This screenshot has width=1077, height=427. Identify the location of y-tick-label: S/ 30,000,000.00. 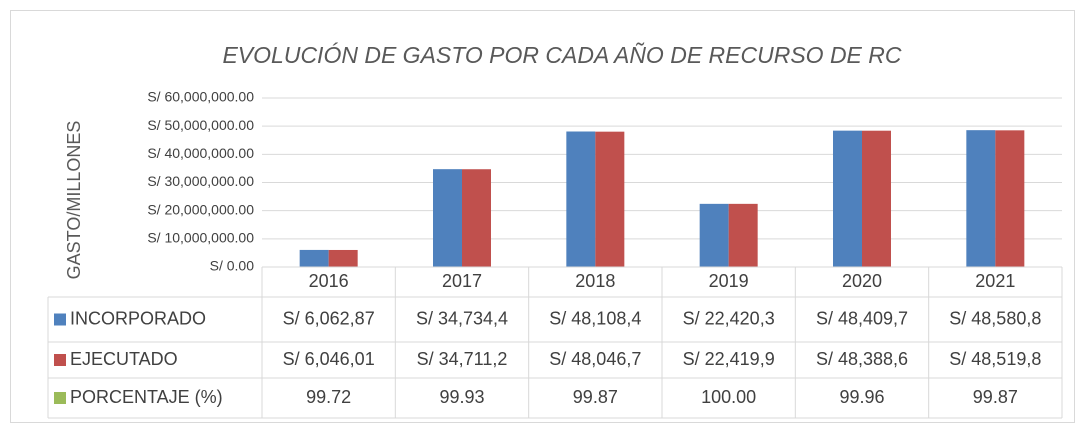
(200, 181).